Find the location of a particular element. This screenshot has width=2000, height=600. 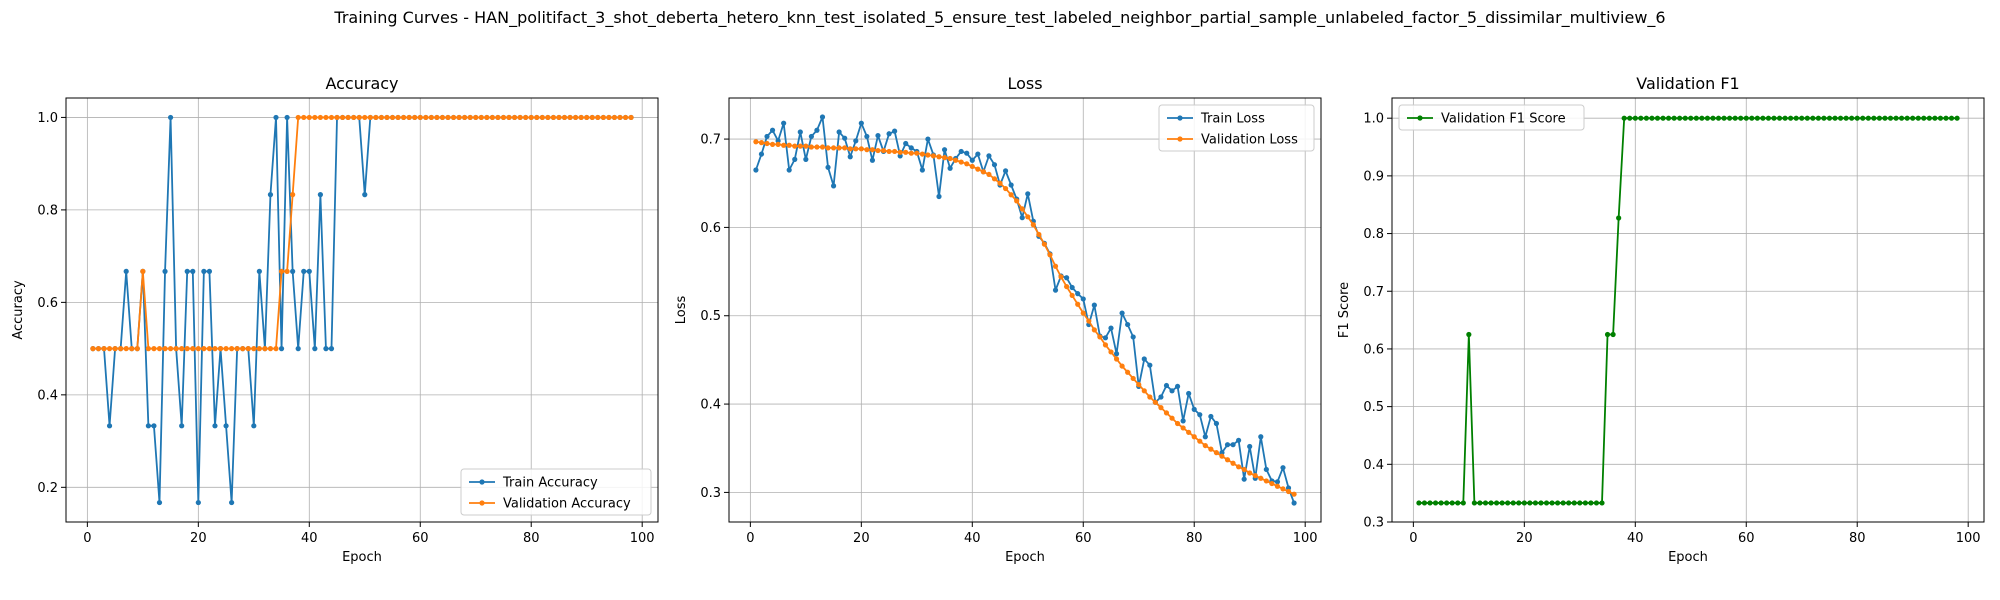

y-tick-label: 1.0 is located at coordinates (47, 118).